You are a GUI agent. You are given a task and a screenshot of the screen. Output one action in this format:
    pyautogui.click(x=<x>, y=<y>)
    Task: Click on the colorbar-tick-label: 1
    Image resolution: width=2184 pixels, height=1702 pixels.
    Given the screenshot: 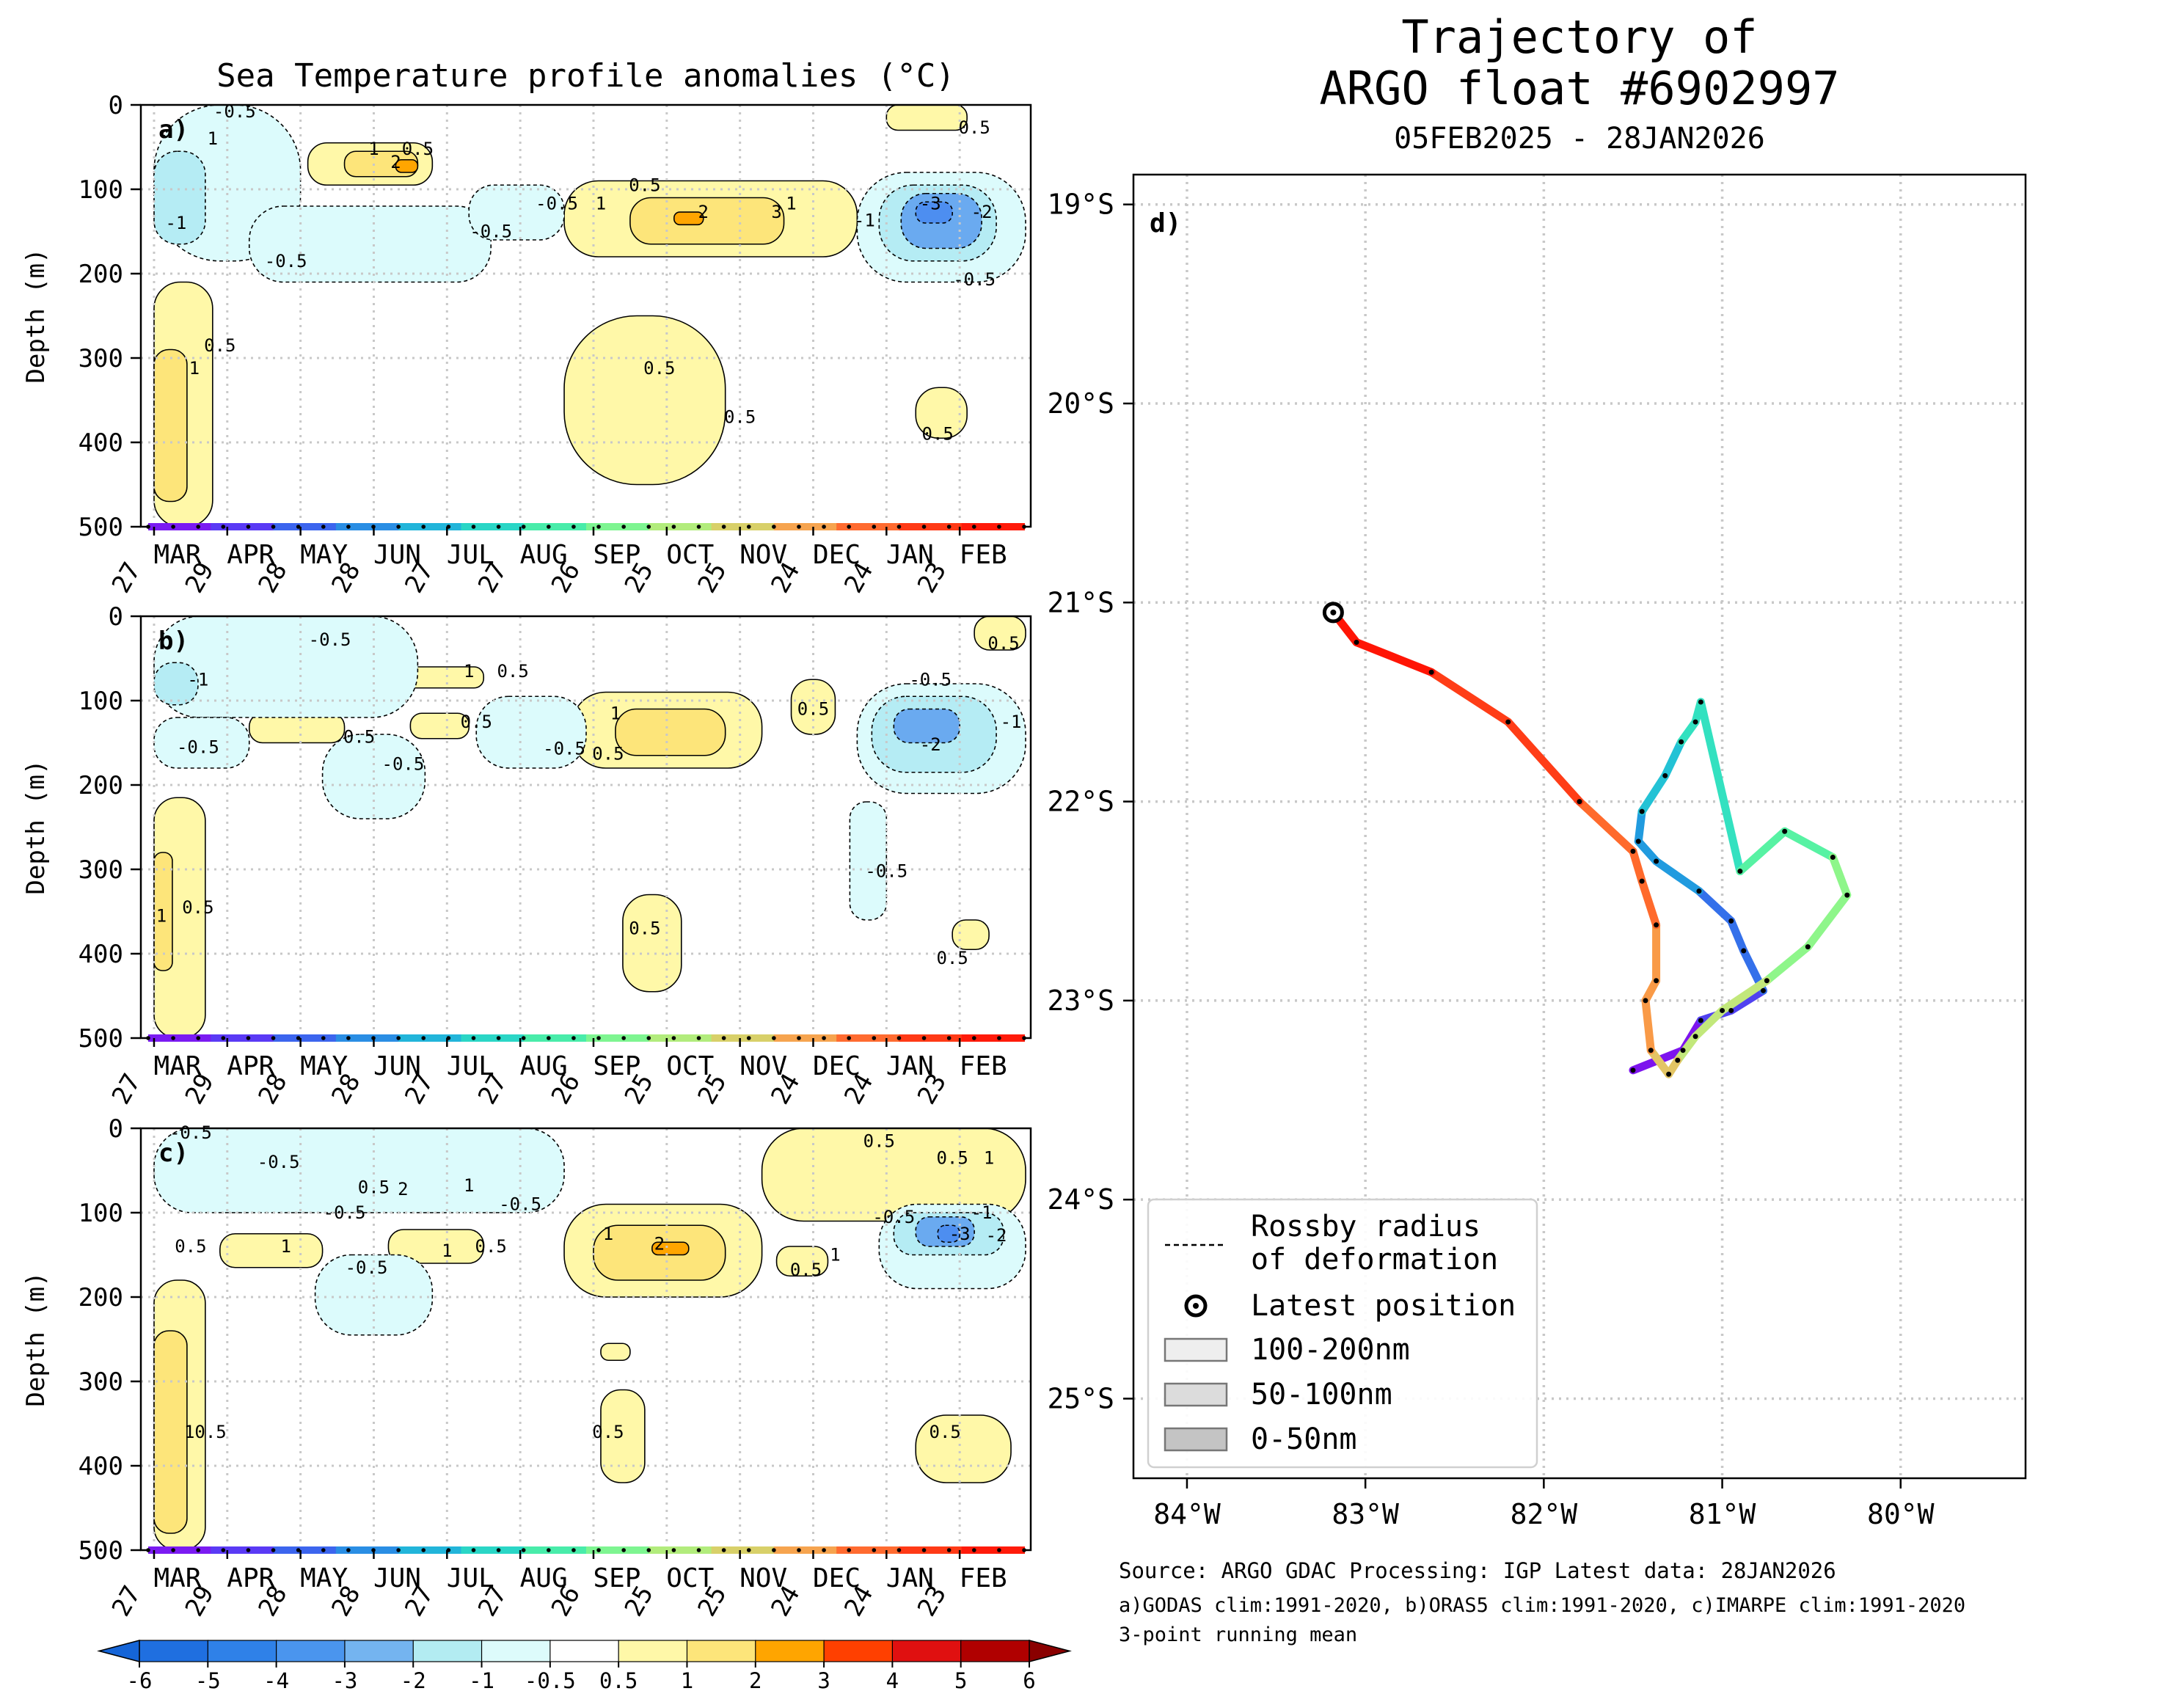 What is the action you would take?
    pyautogui.click(x=687, y=1680)
    